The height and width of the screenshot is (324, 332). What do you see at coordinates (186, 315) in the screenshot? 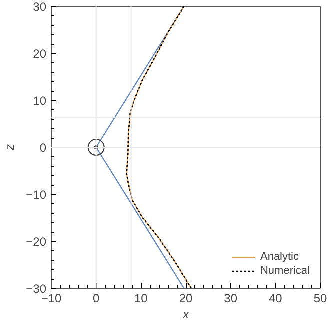
I see `x-axis-title: x` at bounding box center [186, 315].